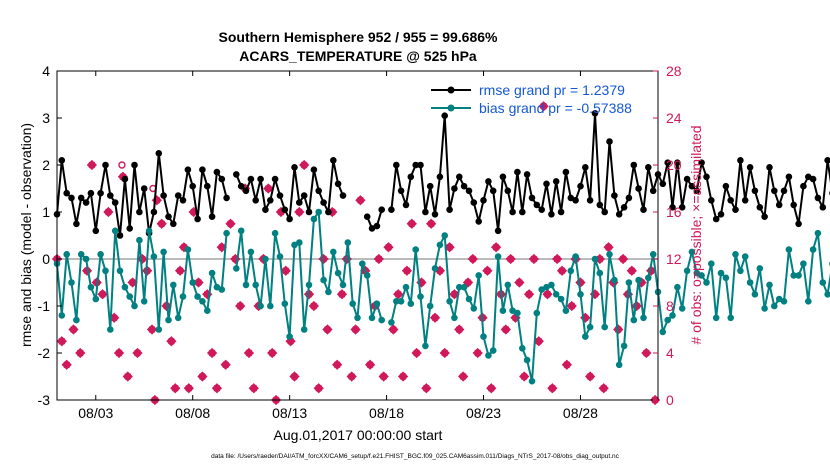 This screenshot has width=830, height=470. What do you see at coordinates (451, 108) in the screenshot?
I see `legend-bias-marker` at bounding box center [451, 108].